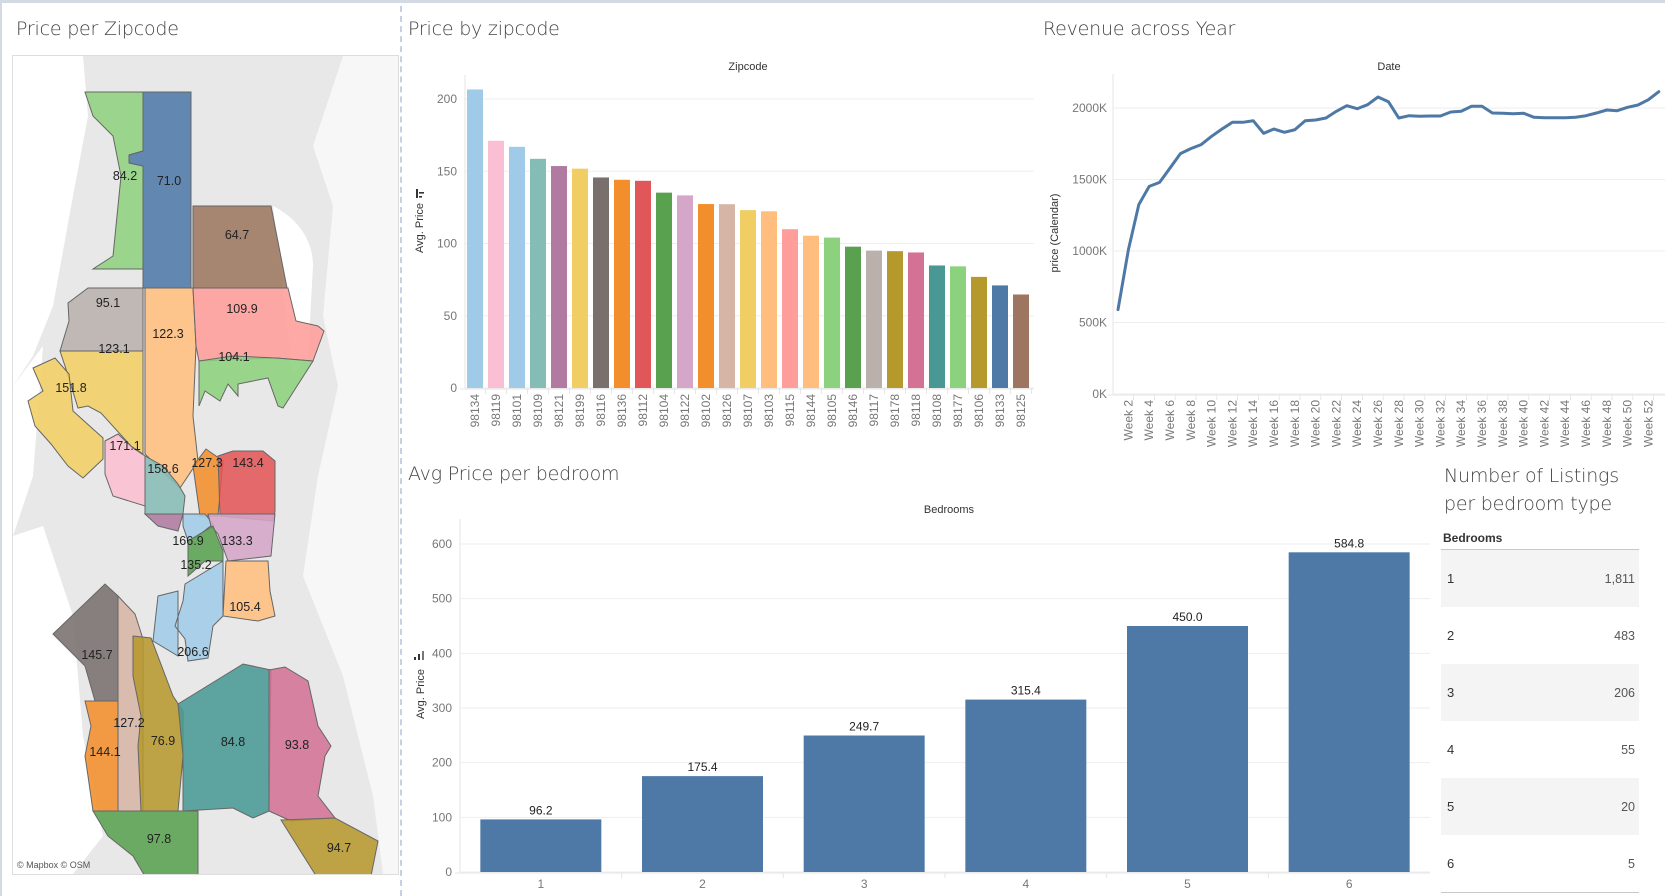 The height and width of the screenshot is (896, 1665). I want to click on map-region-label: 127.2, so click(128, 723).